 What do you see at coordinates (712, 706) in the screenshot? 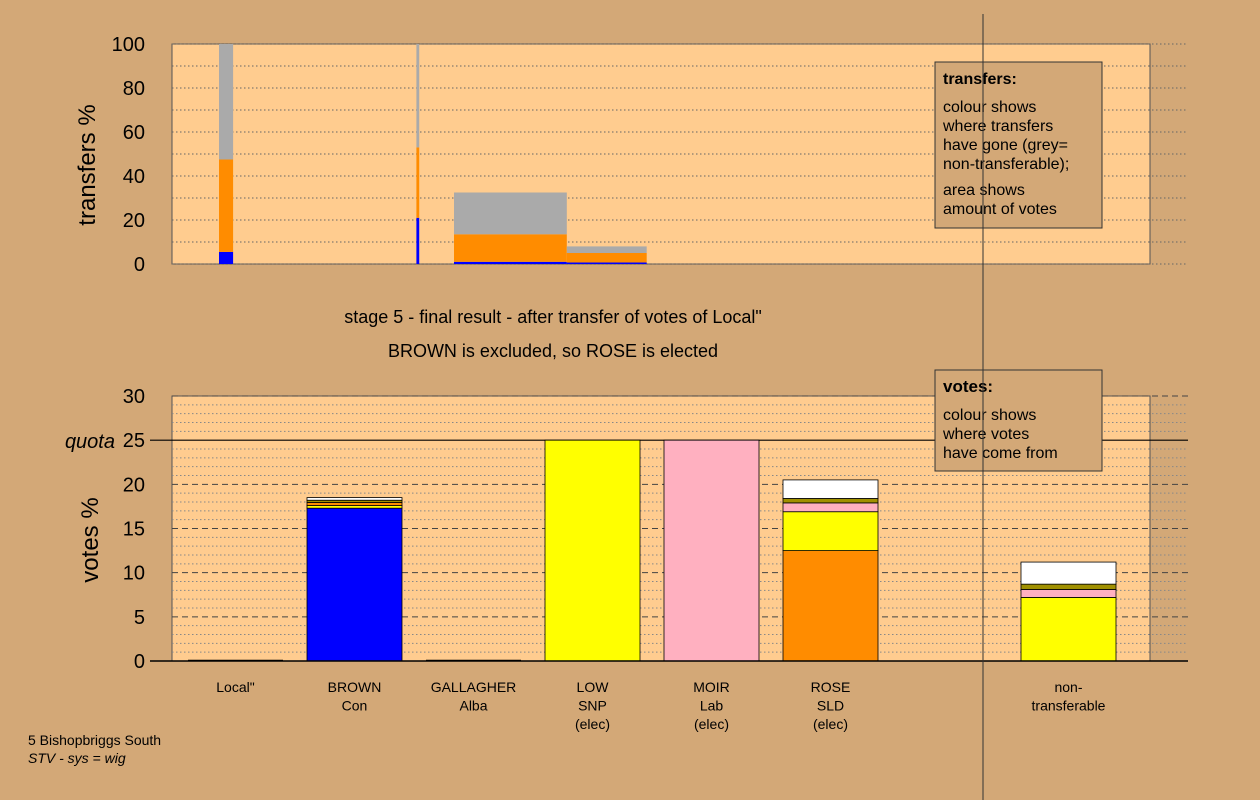
I see `votes-category-label: Lab` at bounding box center [712, 706].